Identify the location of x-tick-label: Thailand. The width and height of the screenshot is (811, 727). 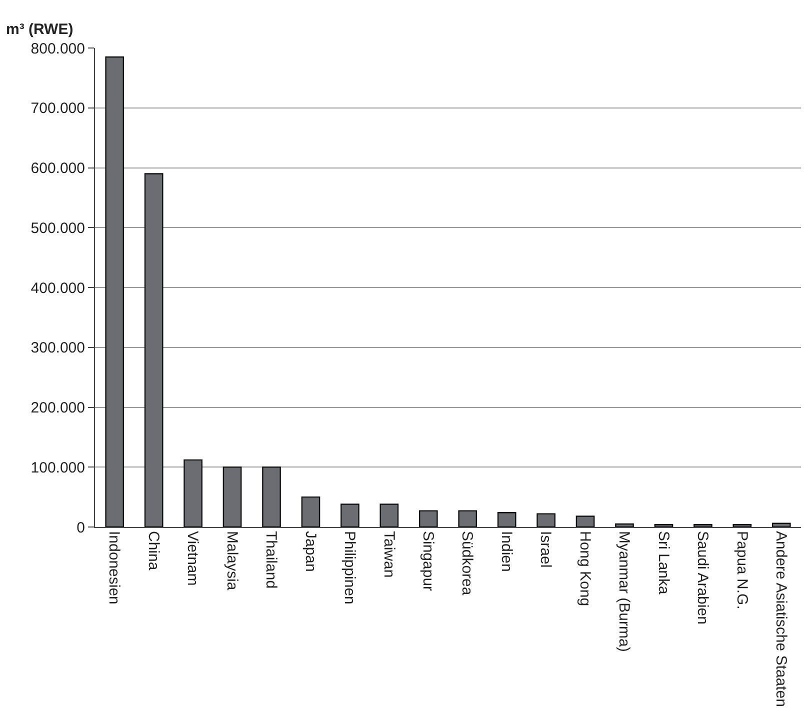
(271, 560).